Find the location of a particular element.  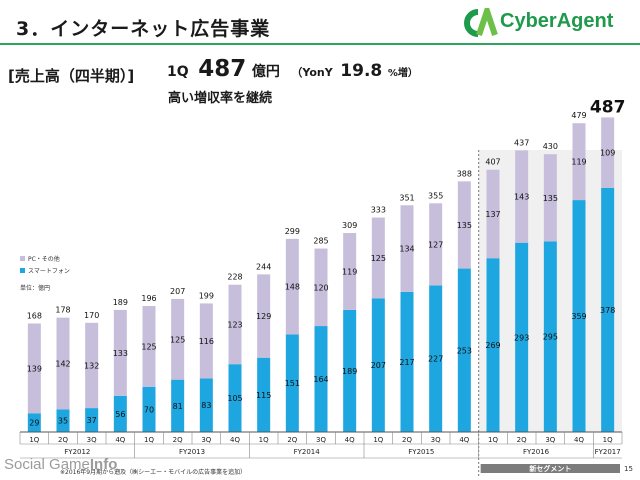

data-label-pc-other: 116 is located at coordinates (206, 341).